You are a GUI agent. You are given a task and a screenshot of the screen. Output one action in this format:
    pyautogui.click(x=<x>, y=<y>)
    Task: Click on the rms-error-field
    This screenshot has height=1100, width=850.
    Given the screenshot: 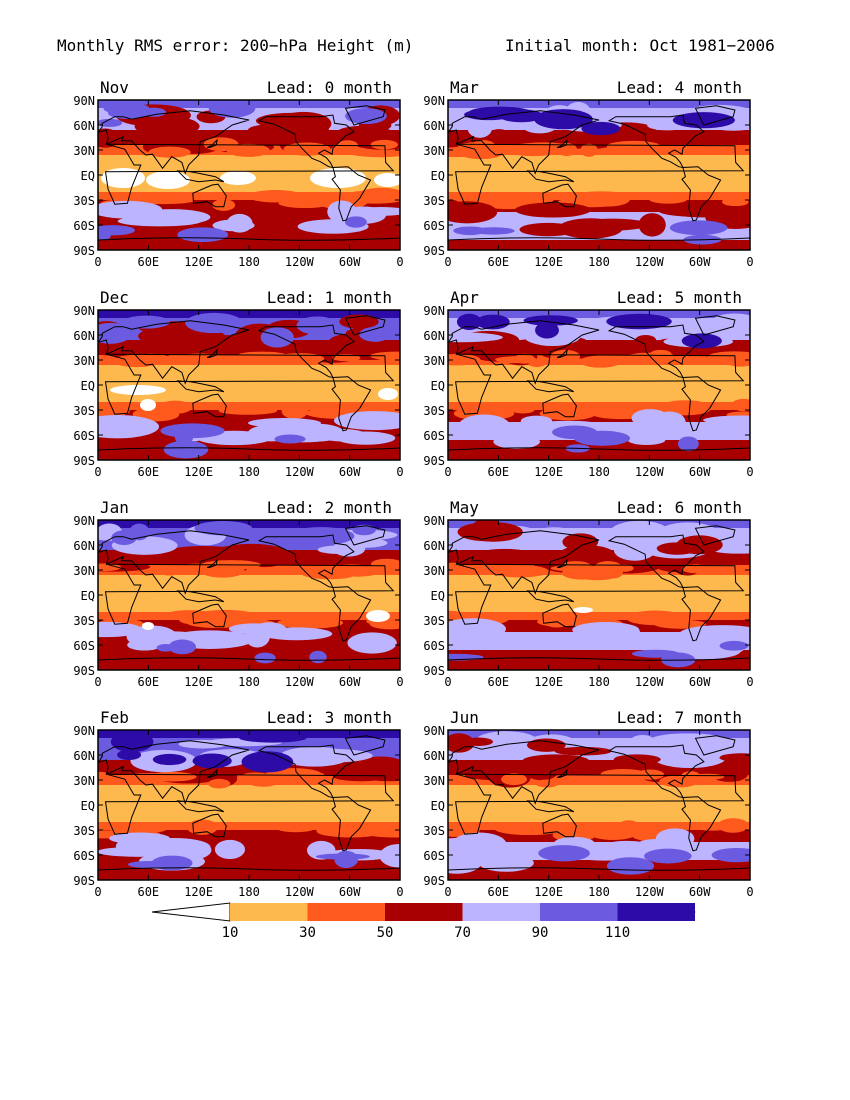 What is the action you would take?
    pyautogui.click(x=249, y=595)
    